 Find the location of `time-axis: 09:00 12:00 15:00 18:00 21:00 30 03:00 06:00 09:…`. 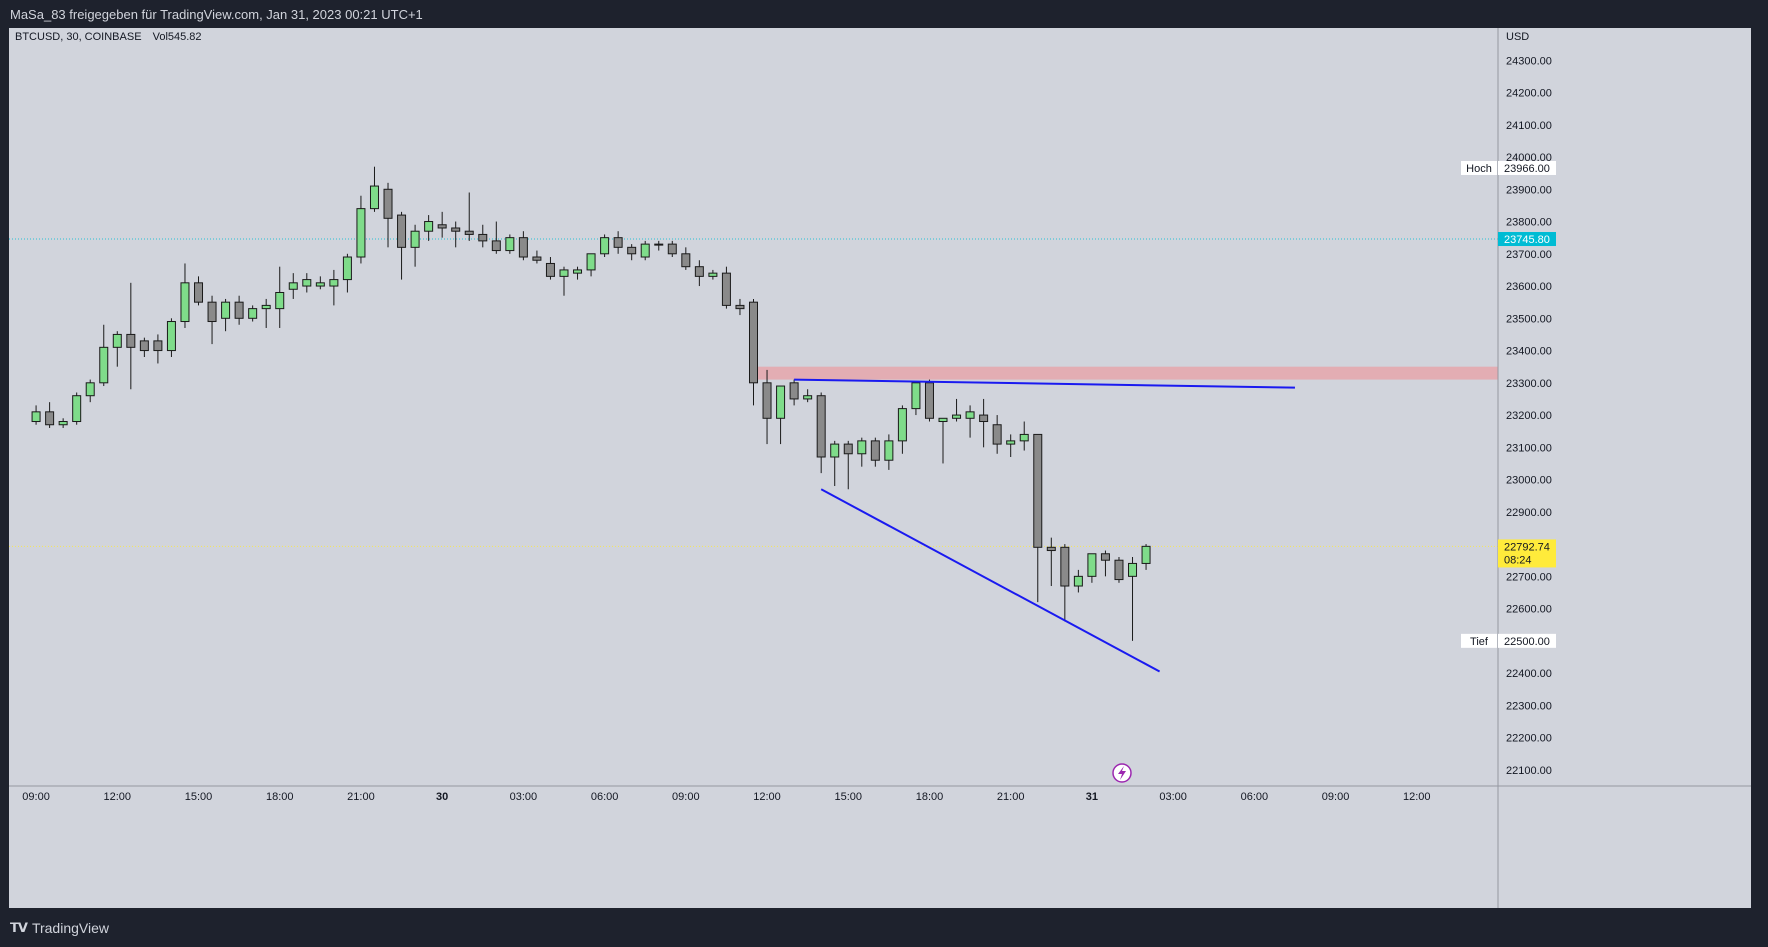

time-axis: 09:00 12:00 15:00 18:00 21:00 30 03:00 06:00 09:… is located at coordinates (726, 797).